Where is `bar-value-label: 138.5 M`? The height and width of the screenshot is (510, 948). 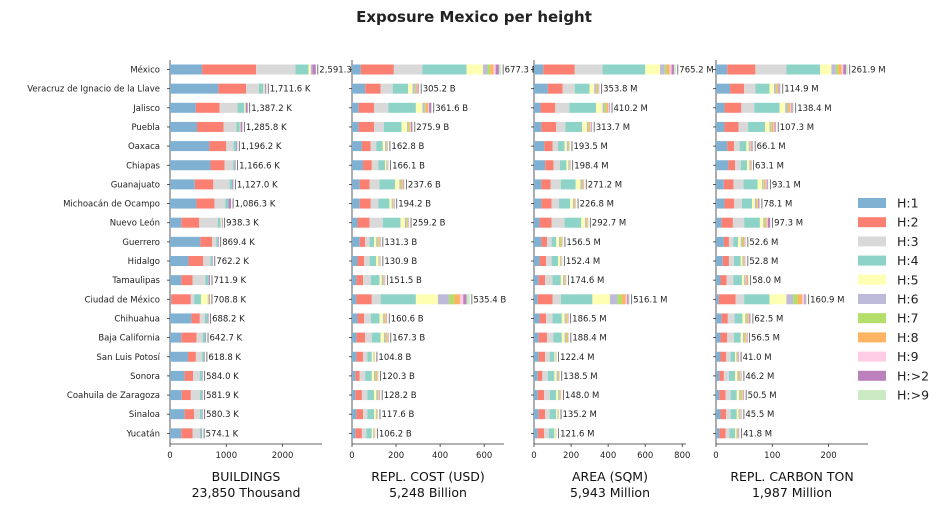 bar-value-label: 138.5 M is located at coordinates (580, 377).